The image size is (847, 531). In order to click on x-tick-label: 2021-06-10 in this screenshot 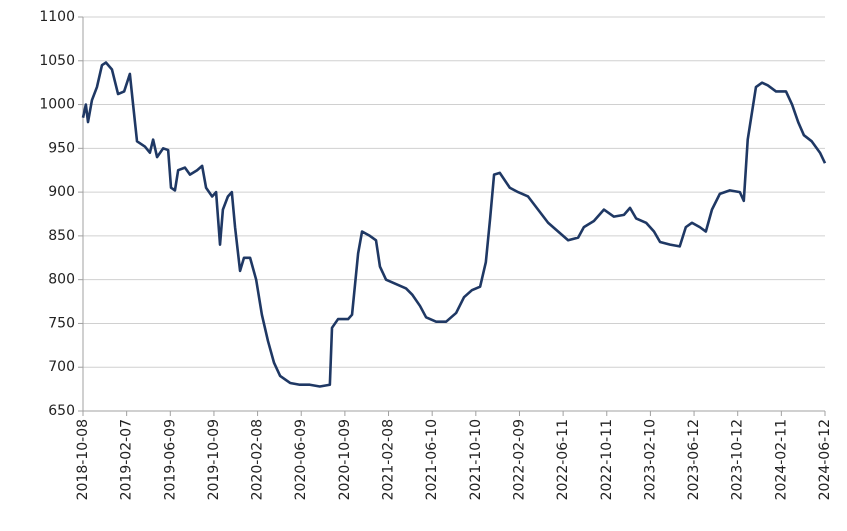, I will do `click(432, 459)`.